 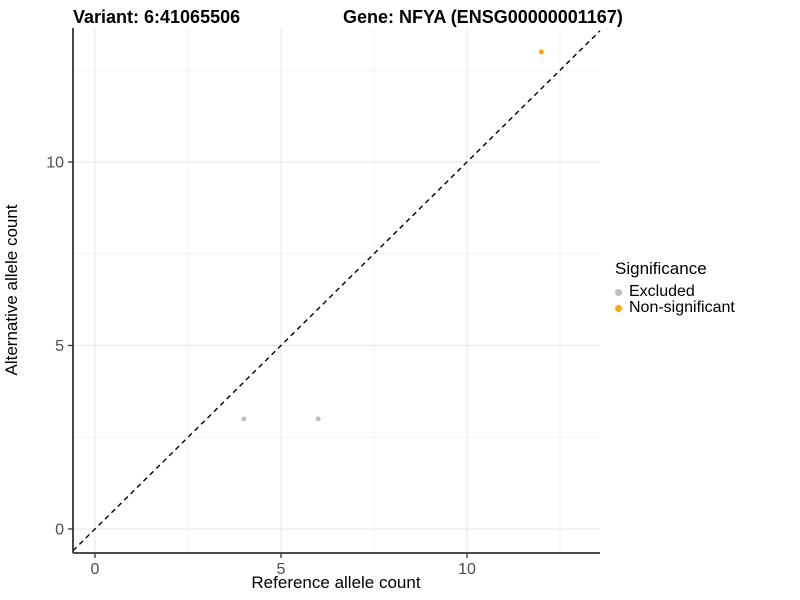 I want to click on plot-title-gene: Gene: NFYA (ENSG00000001167), so click(x=483, y=17).